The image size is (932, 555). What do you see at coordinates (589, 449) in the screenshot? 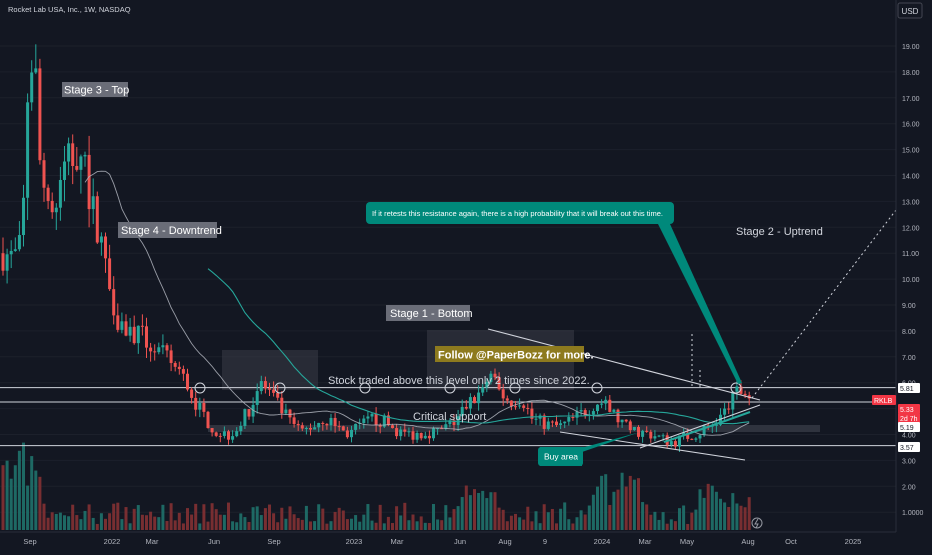
I see `buy-area-callout: Buy area` at bounding box center [589, 449].